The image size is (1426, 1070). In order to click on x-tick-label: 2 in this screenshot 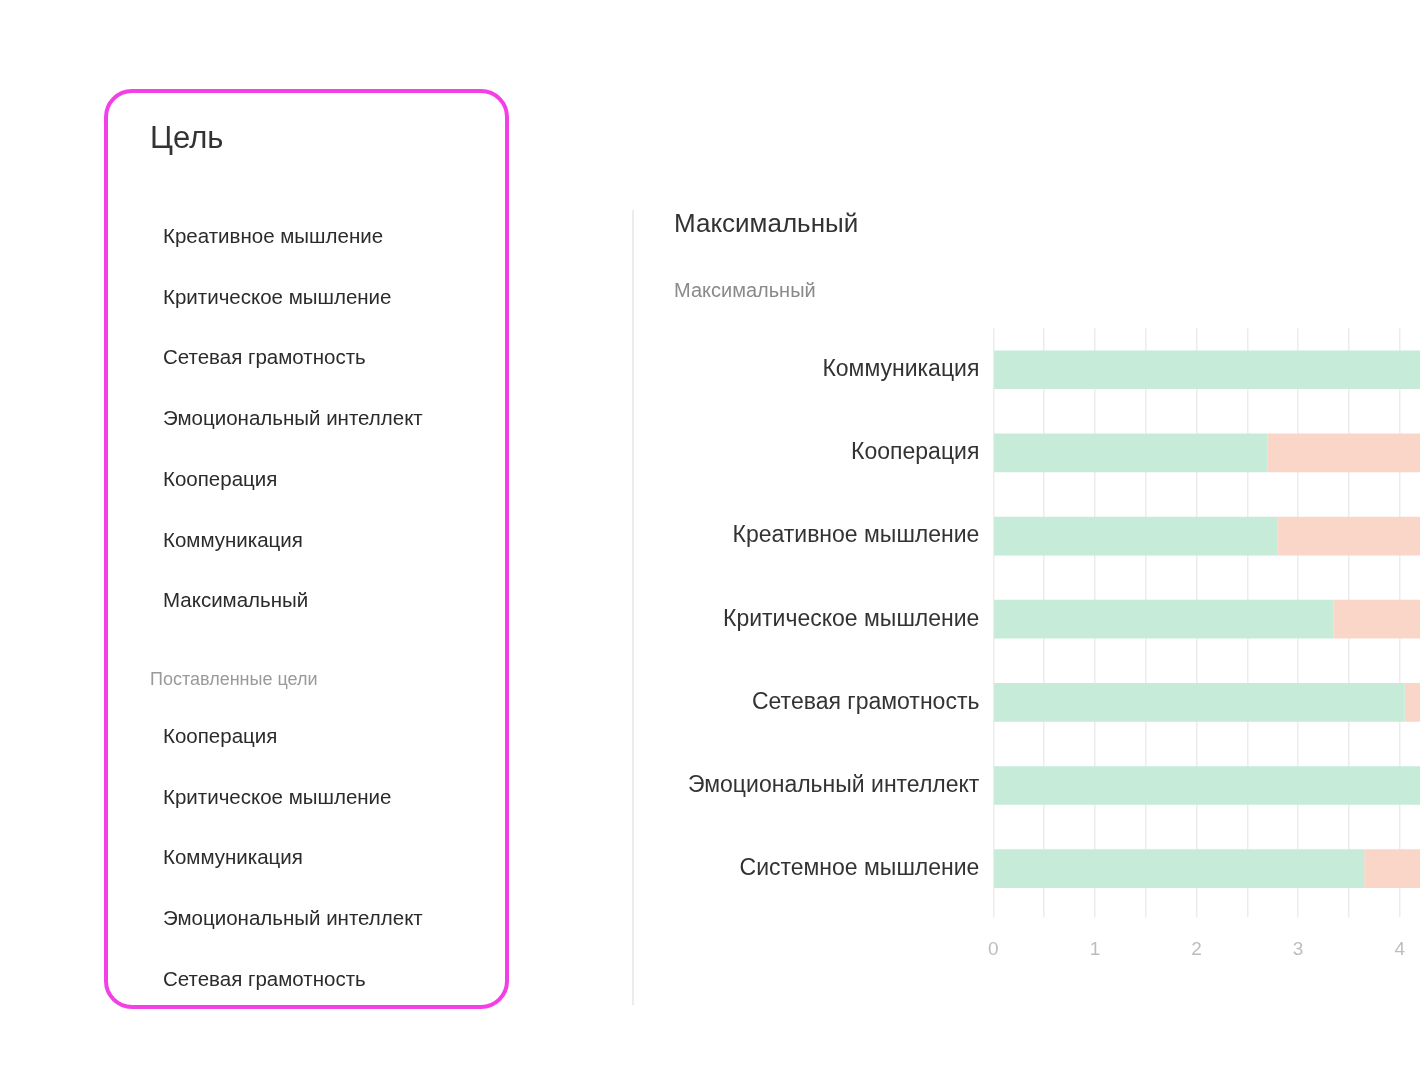, I will do `click(1196, 948)`.